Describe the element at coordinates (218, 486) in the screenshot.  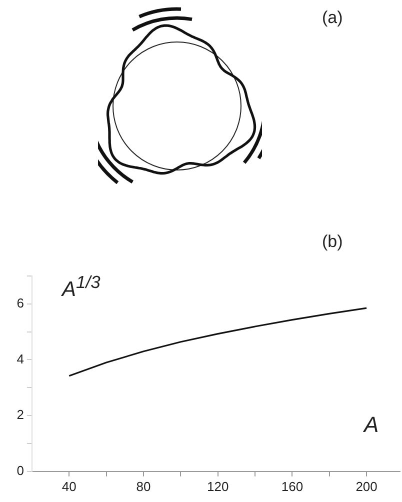
I see `x-tick-label: 120` at that location.